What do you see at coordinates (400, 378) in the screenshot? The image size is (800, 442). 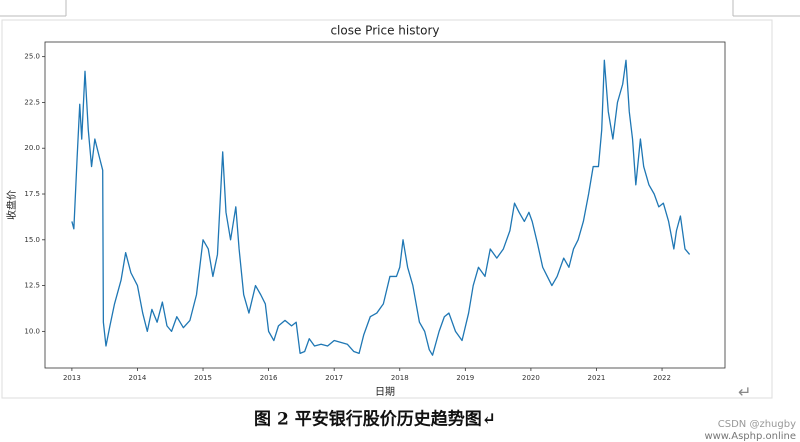 I see `x-tick-label: 2018` at bounding box center [400, 378].